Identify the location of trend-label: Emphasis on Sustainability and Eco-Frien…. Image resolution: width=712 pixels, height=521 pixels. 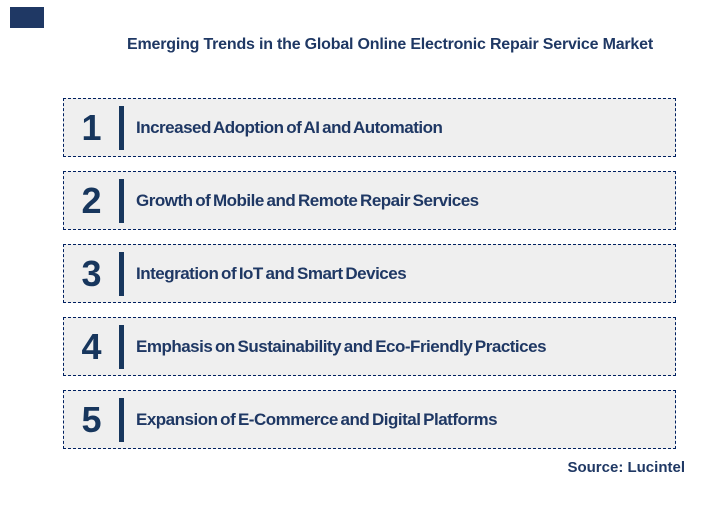
(341, 346).